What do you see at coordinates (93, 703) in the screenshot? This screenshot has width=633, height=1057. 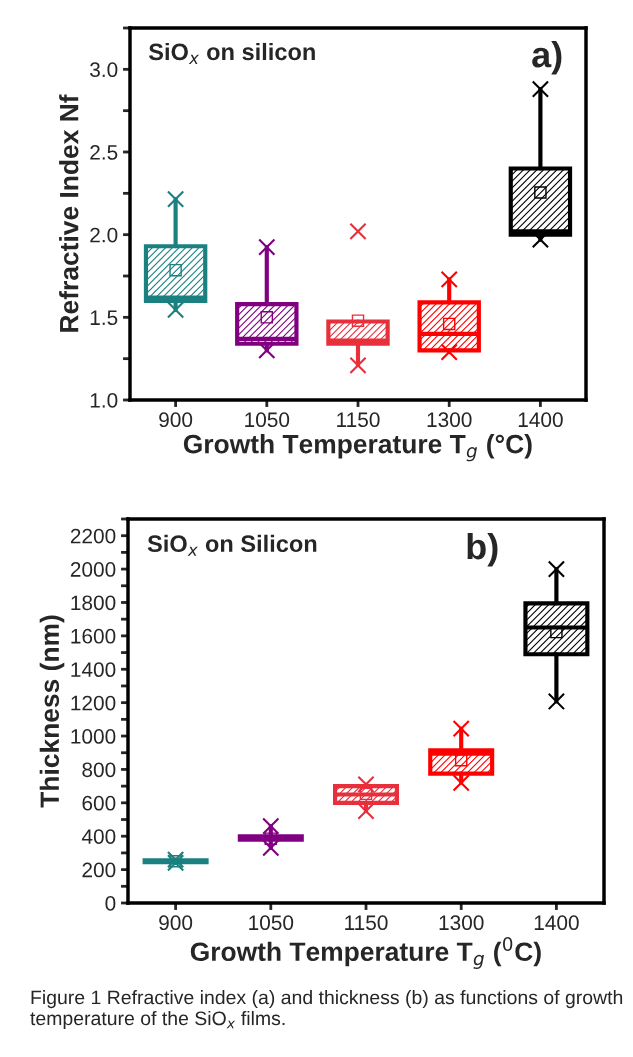 I see `y-tick-label: 1200` at bounding box center [93, 703].